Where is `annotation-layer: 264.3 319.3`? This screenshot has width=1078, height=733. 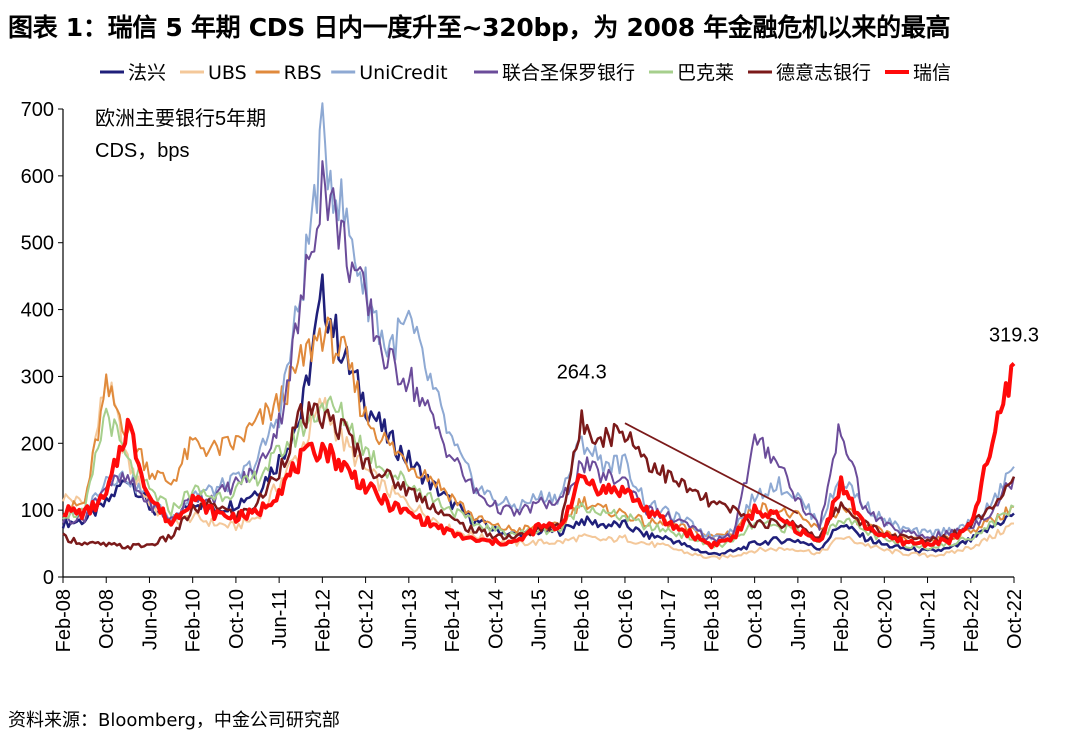 annotation-layer: 264.3 319.3 is located at coordinates (798, 354).